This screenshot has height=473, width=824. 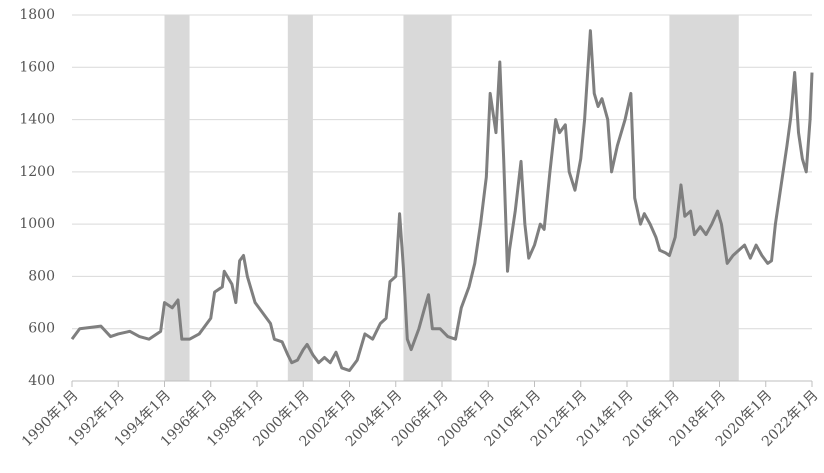 What do you see at coordinates (41, 329) in the screenshot?
I see `y-tick-label: 600` at bounding box center [41, 329].